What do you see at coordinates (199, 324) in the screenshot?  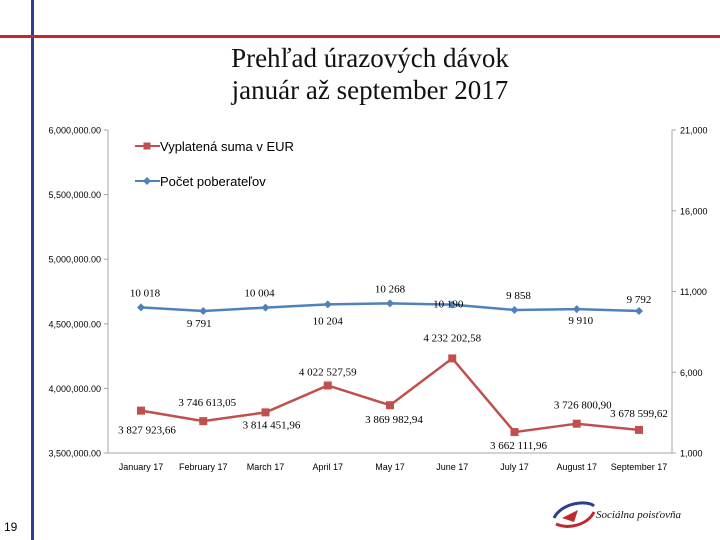 I see `data-label-pocet: 9 791` at bounding box center [199, 324].